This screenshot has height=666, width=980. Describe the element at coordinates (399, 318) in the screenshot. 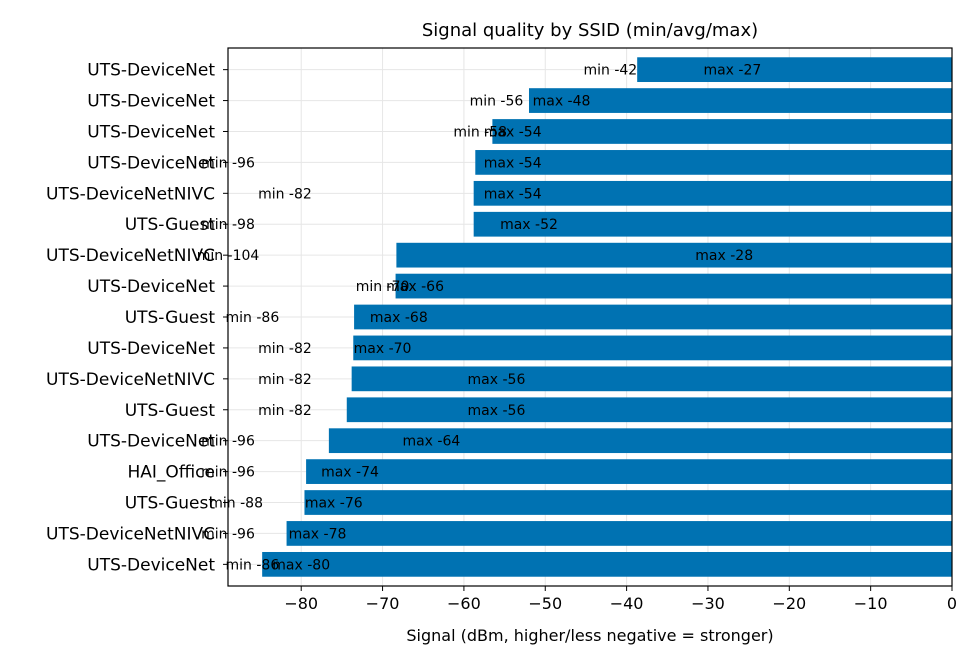

I see `max-label: max -68` at that location.